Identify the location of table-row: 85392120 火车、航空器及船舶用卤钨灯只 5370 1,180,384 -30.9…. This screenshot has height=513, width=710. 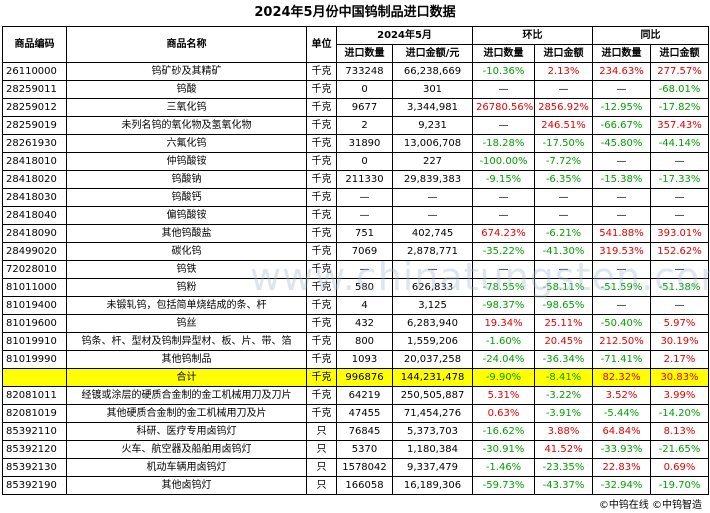
(356, 449).